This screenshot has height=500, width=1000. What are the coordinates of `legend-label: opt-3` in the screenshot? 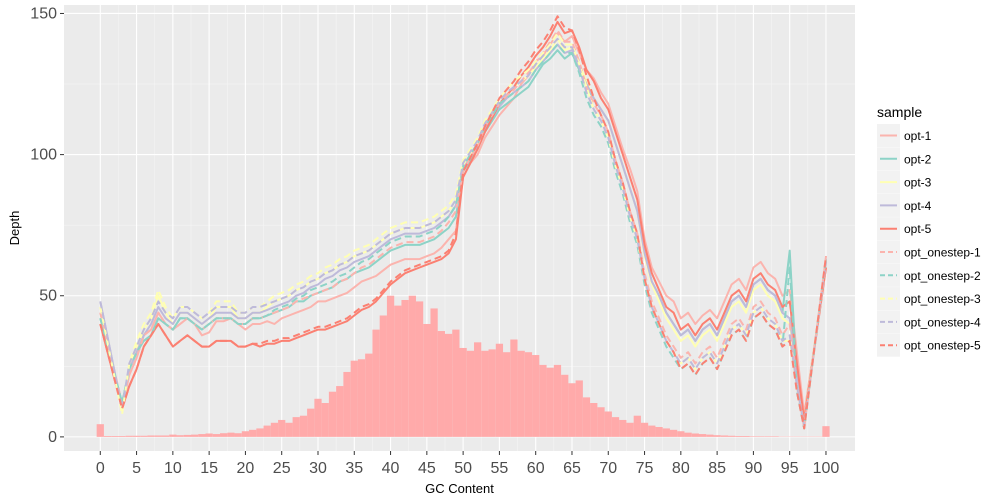 It's located at (918, 183).